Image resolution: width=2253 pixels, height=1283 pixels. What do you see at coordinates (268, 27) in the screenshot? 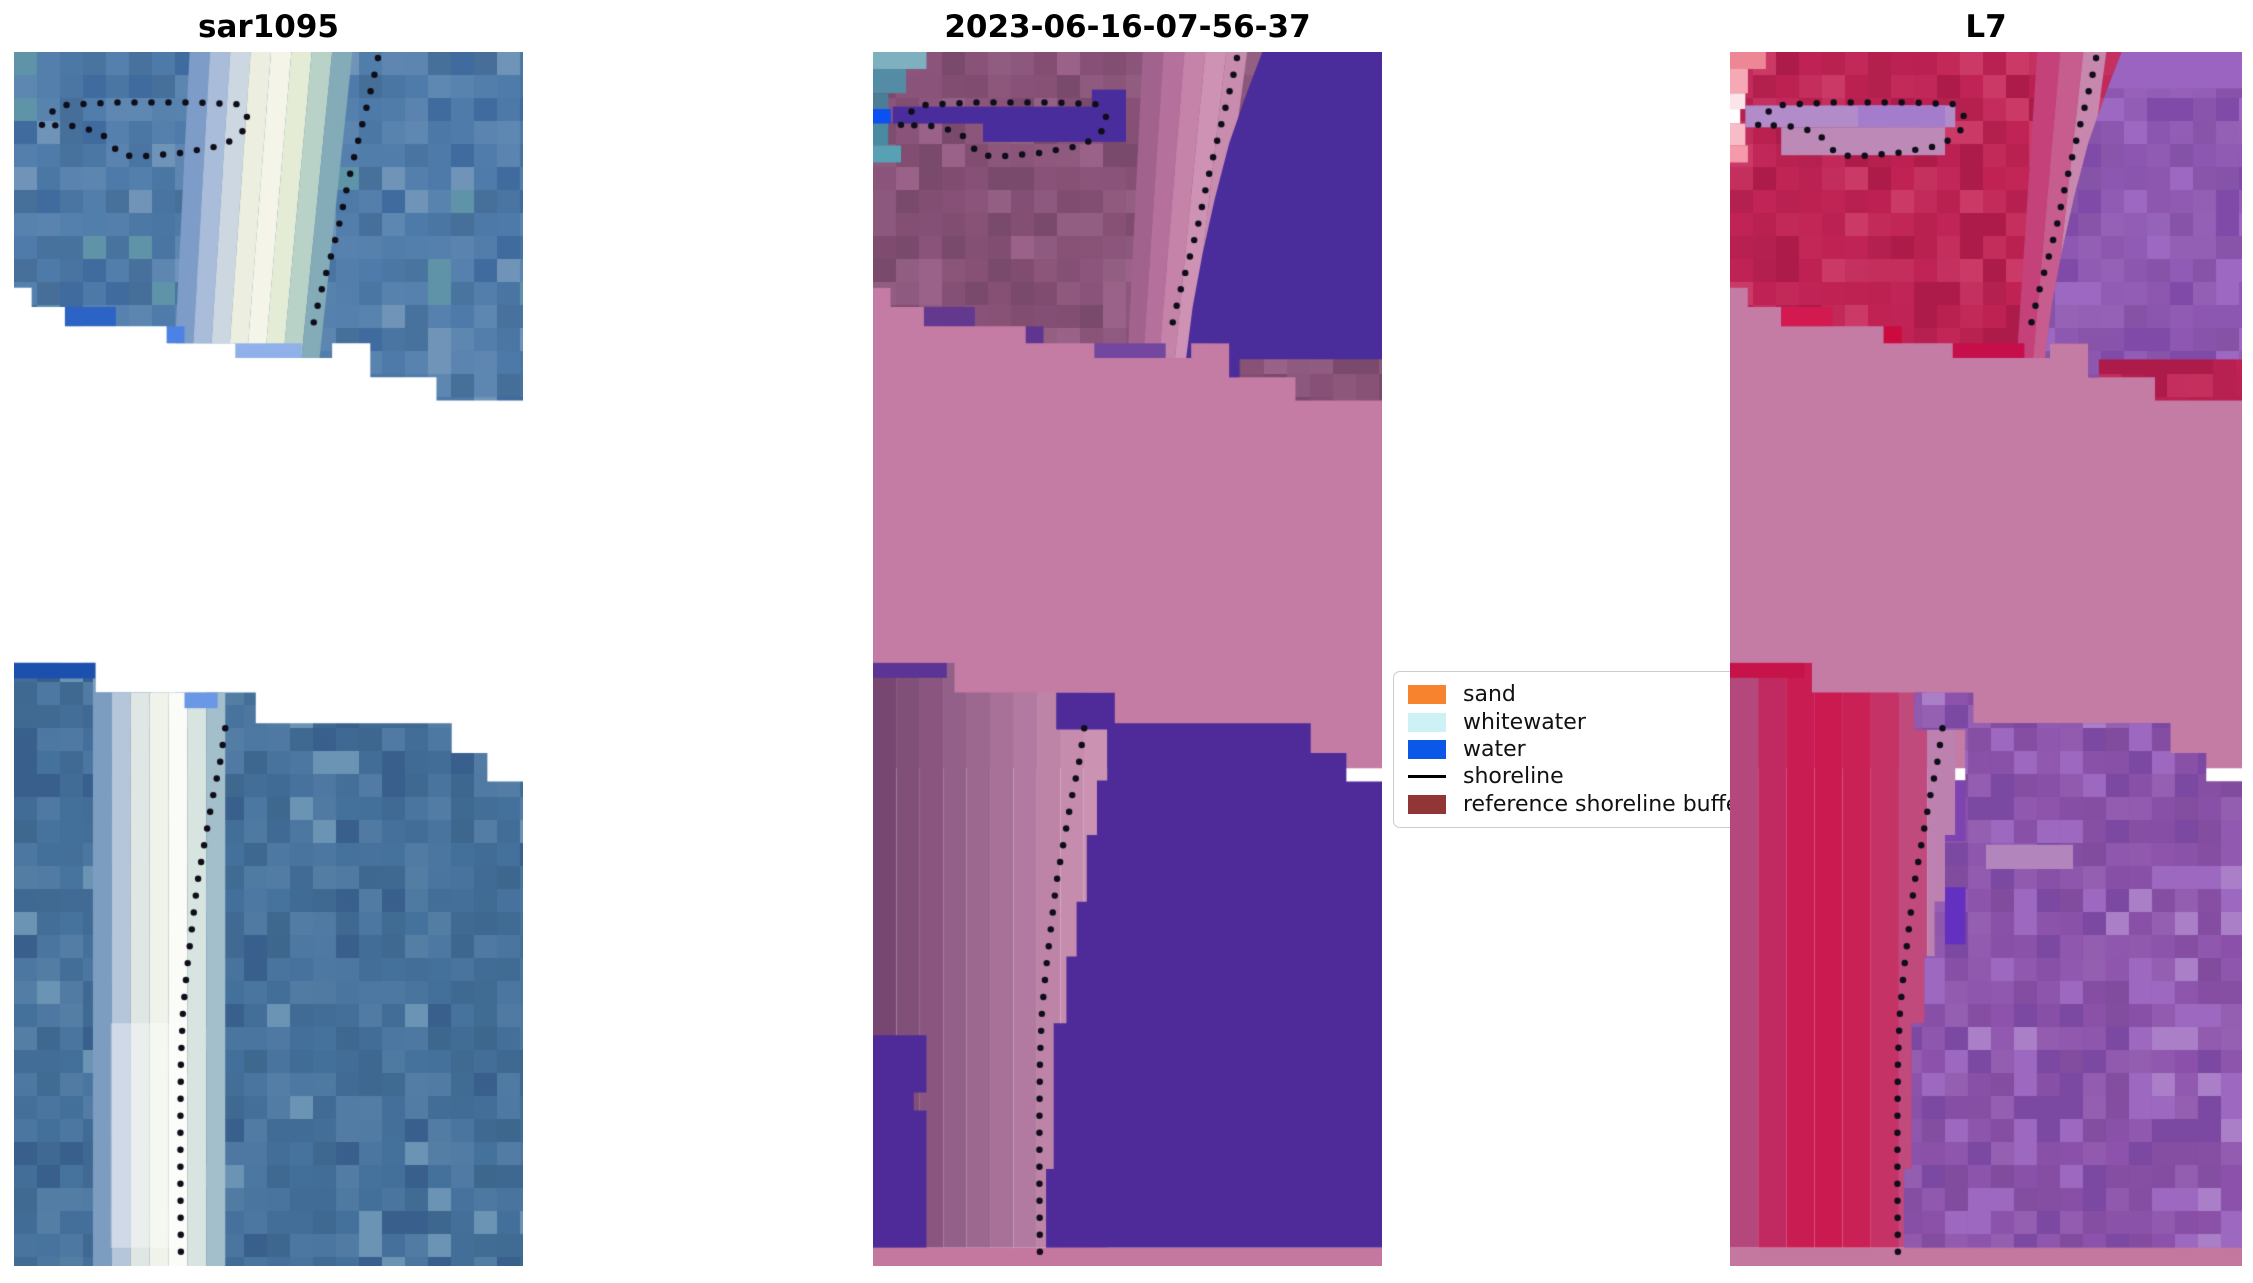
I see `panel-title-sar: sar1095` at bounding box center [268, 27].